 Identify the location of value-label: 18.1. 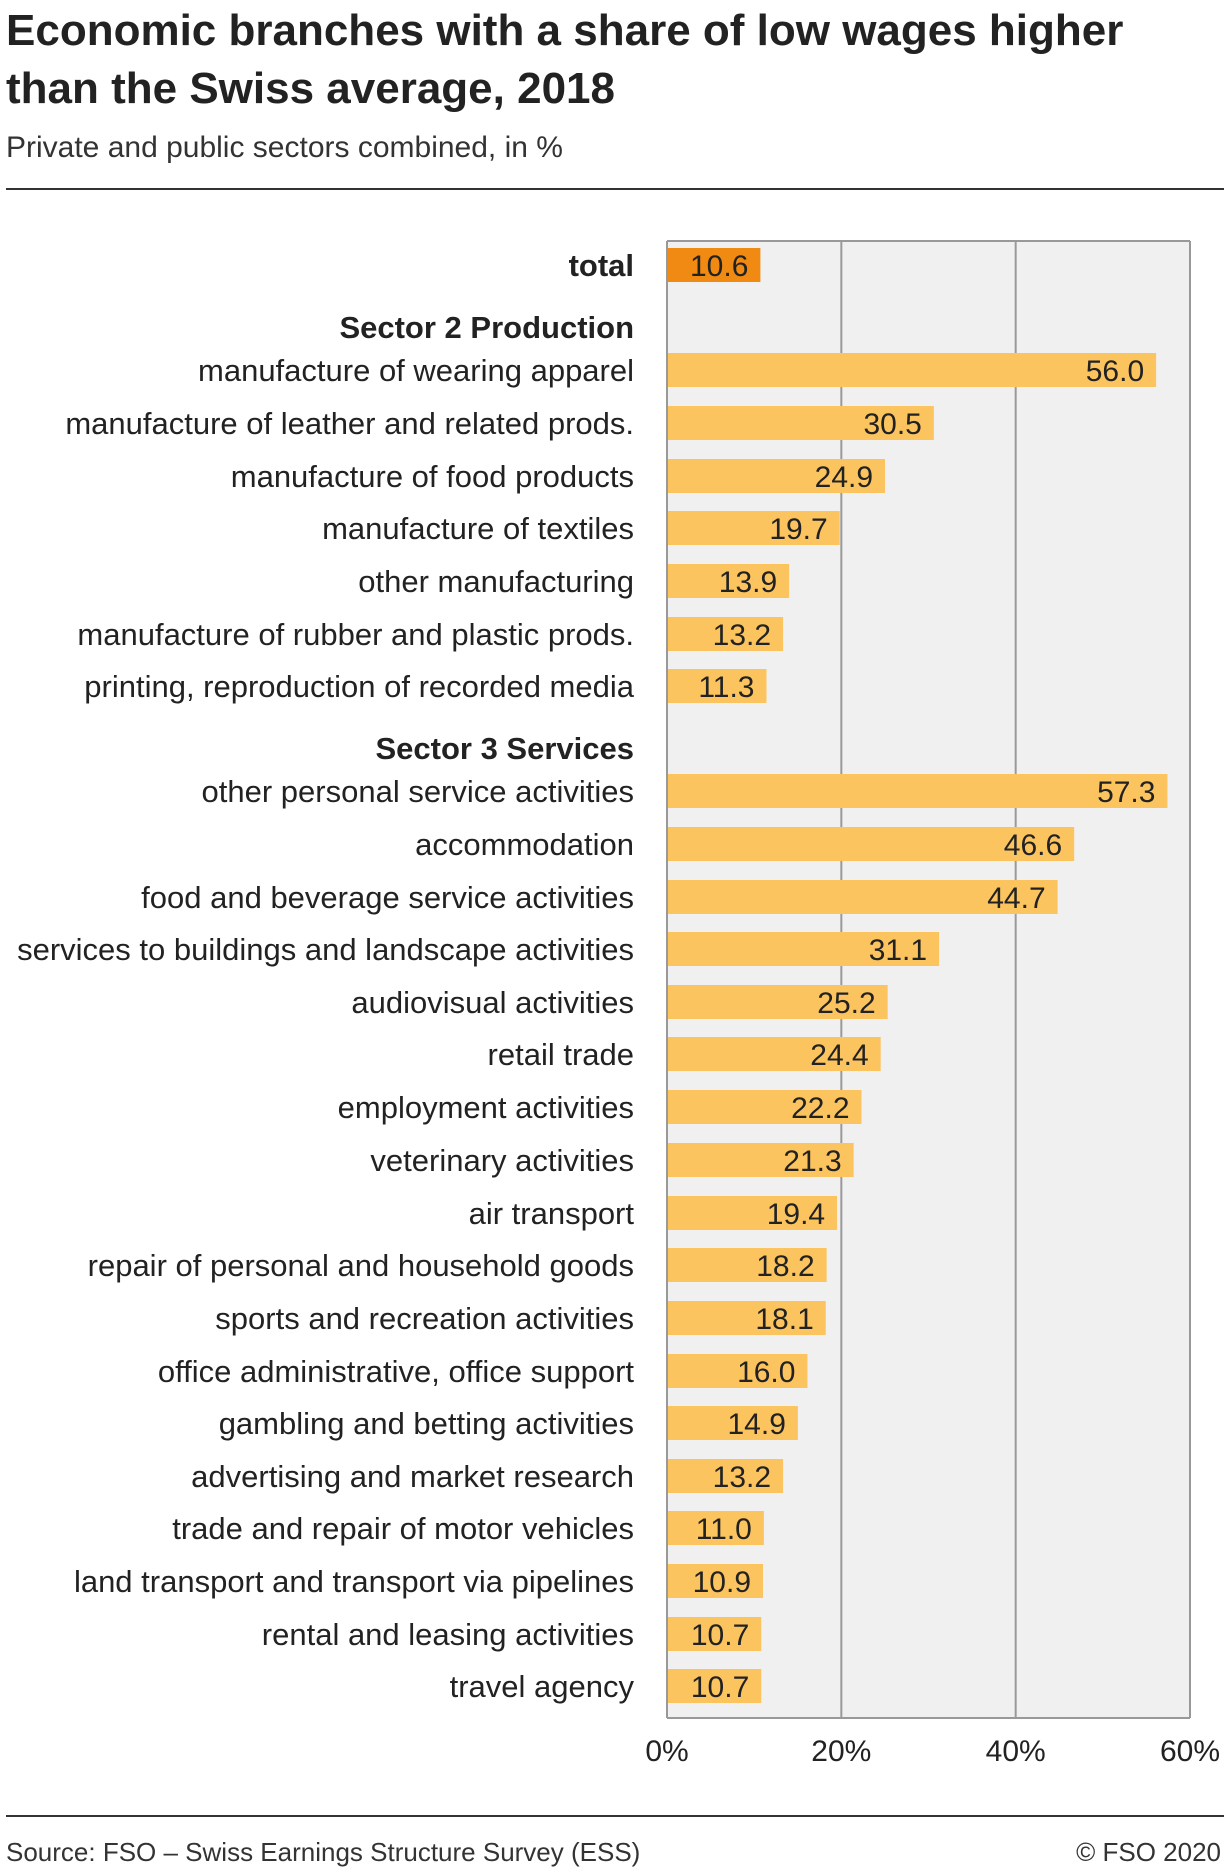
(784, 1319).